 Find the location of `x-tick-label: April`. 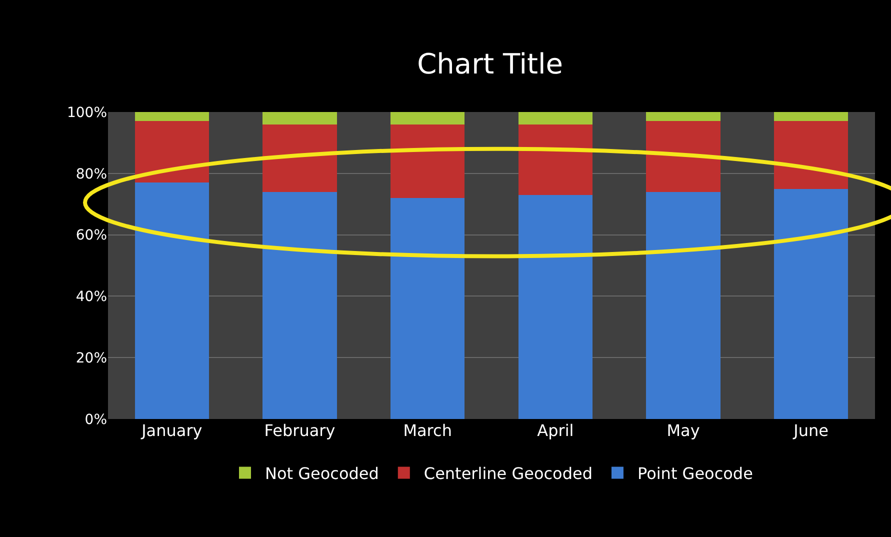

x-tick-label: April is located at coordinates (555, 430).